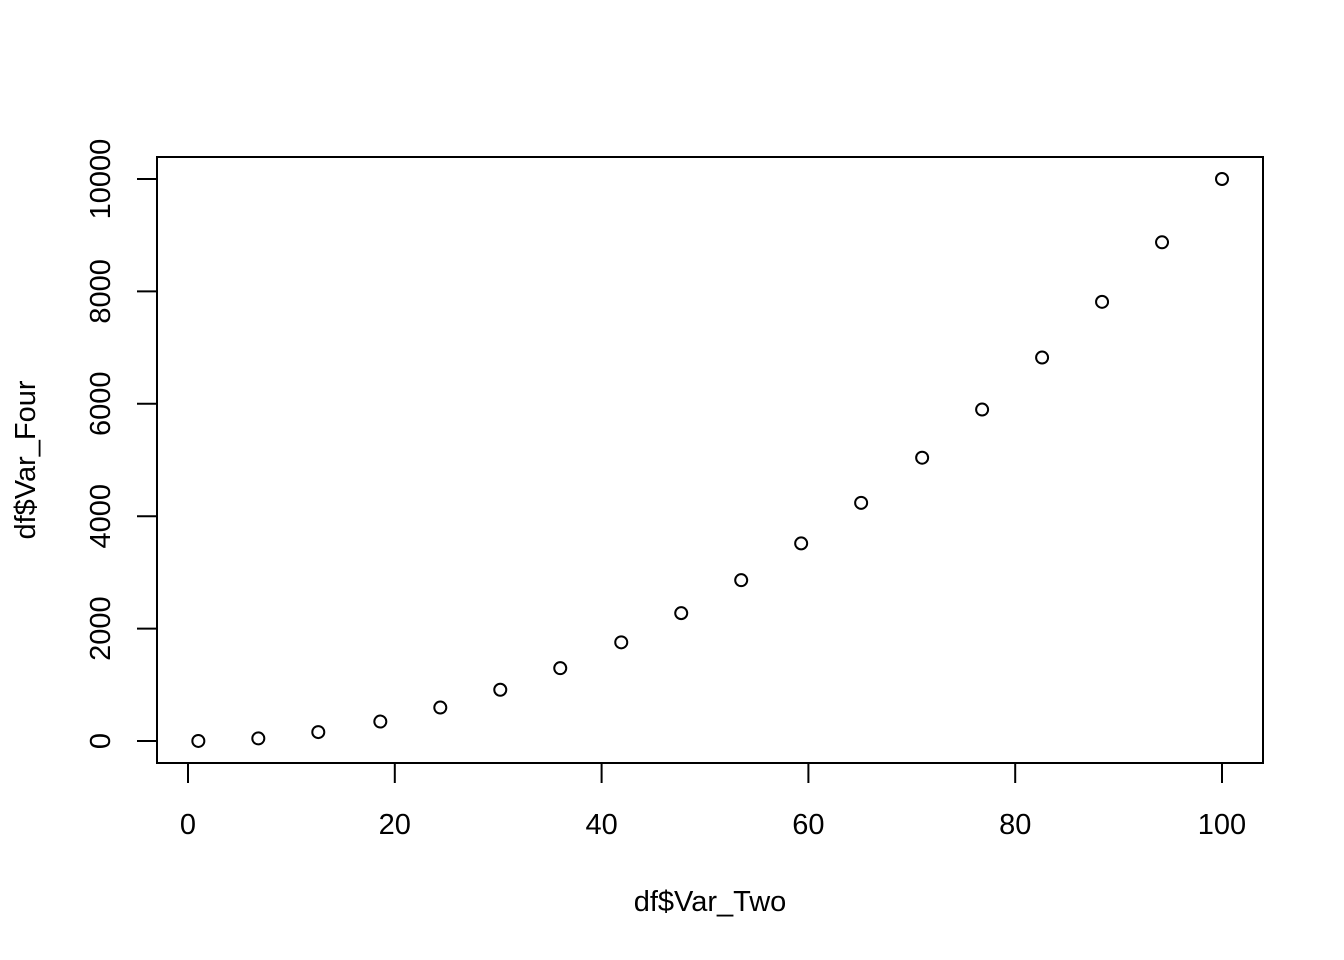  I want to click on y-axis: 0 2000 4000 6000 8000 10000, so click(121, 444).